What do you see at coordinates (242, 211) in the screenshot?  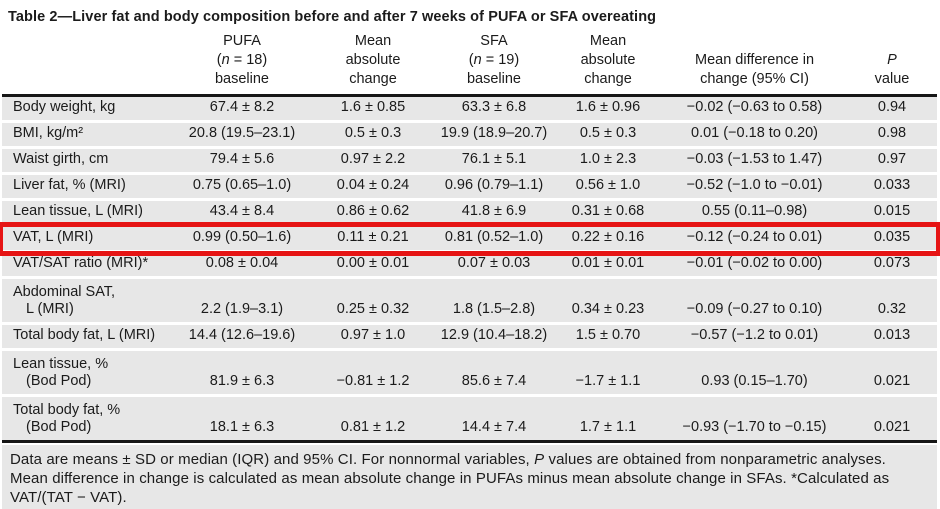 I see `cell-pufa-baseline: 43.4 ± 8.4` at bounding box center [242, 211].